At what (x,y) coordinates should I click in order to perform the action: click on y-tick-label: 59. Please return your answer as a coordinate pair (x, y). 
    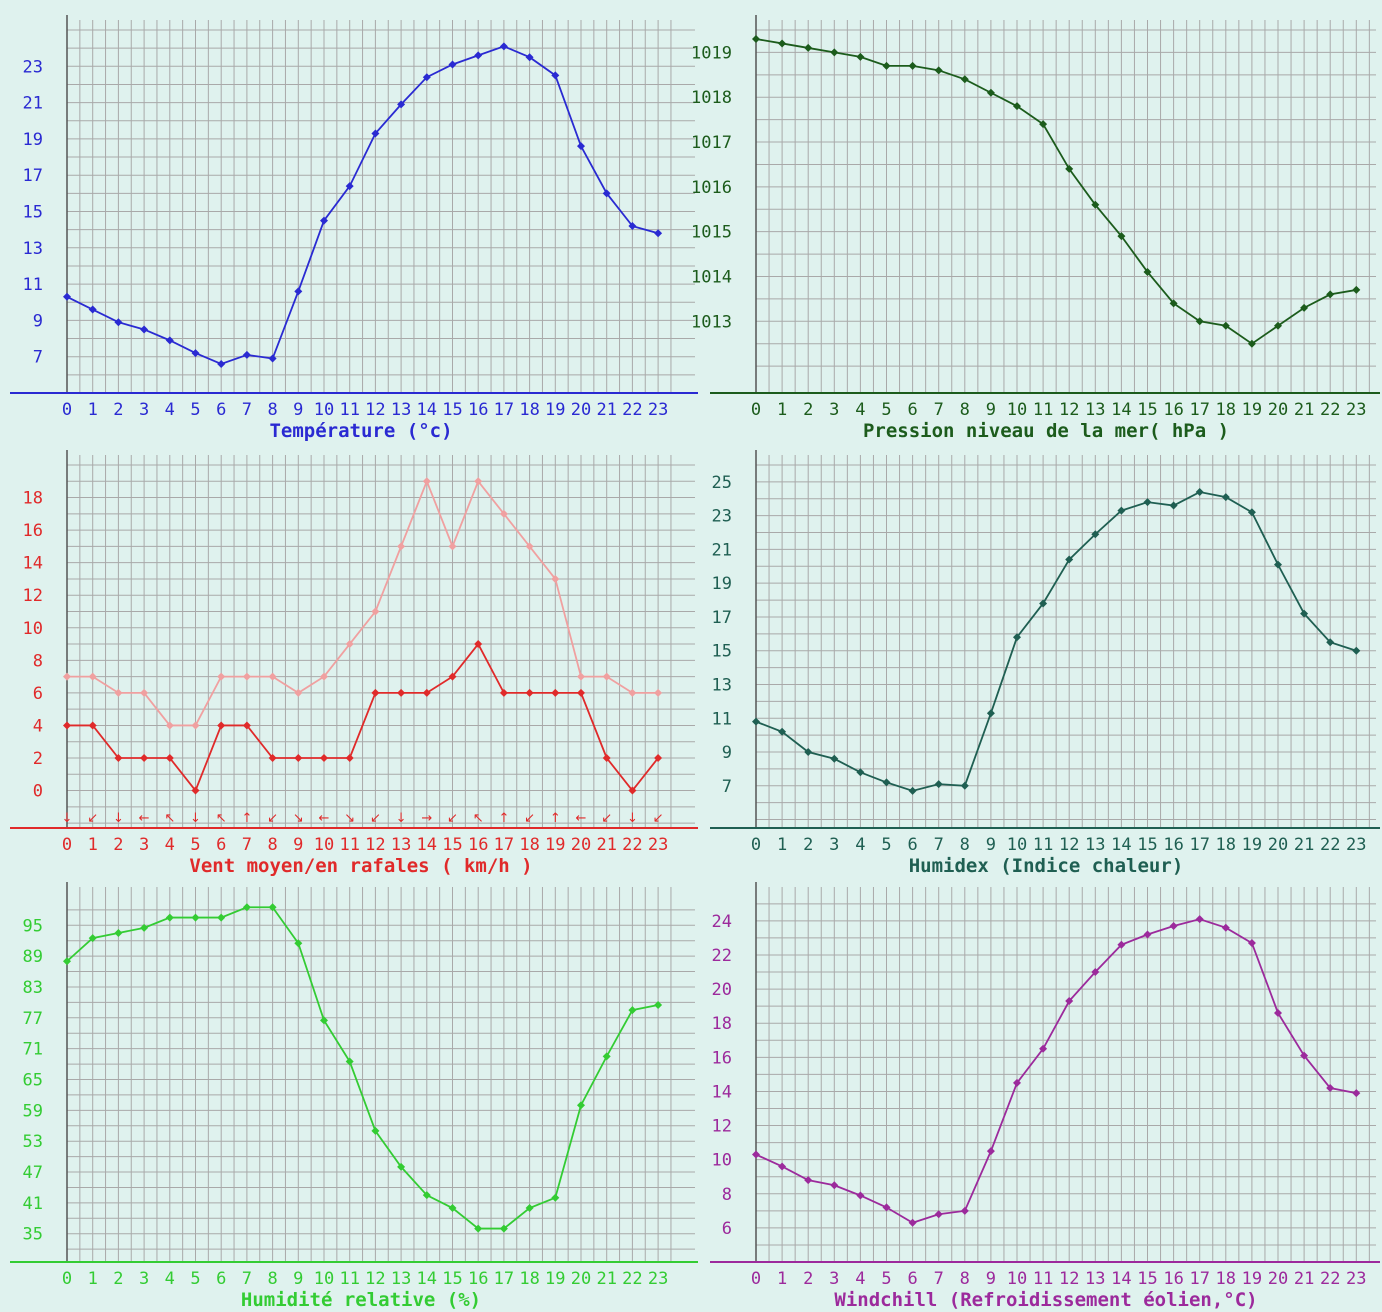
    Looking at the image, I should click on (33, 1111).